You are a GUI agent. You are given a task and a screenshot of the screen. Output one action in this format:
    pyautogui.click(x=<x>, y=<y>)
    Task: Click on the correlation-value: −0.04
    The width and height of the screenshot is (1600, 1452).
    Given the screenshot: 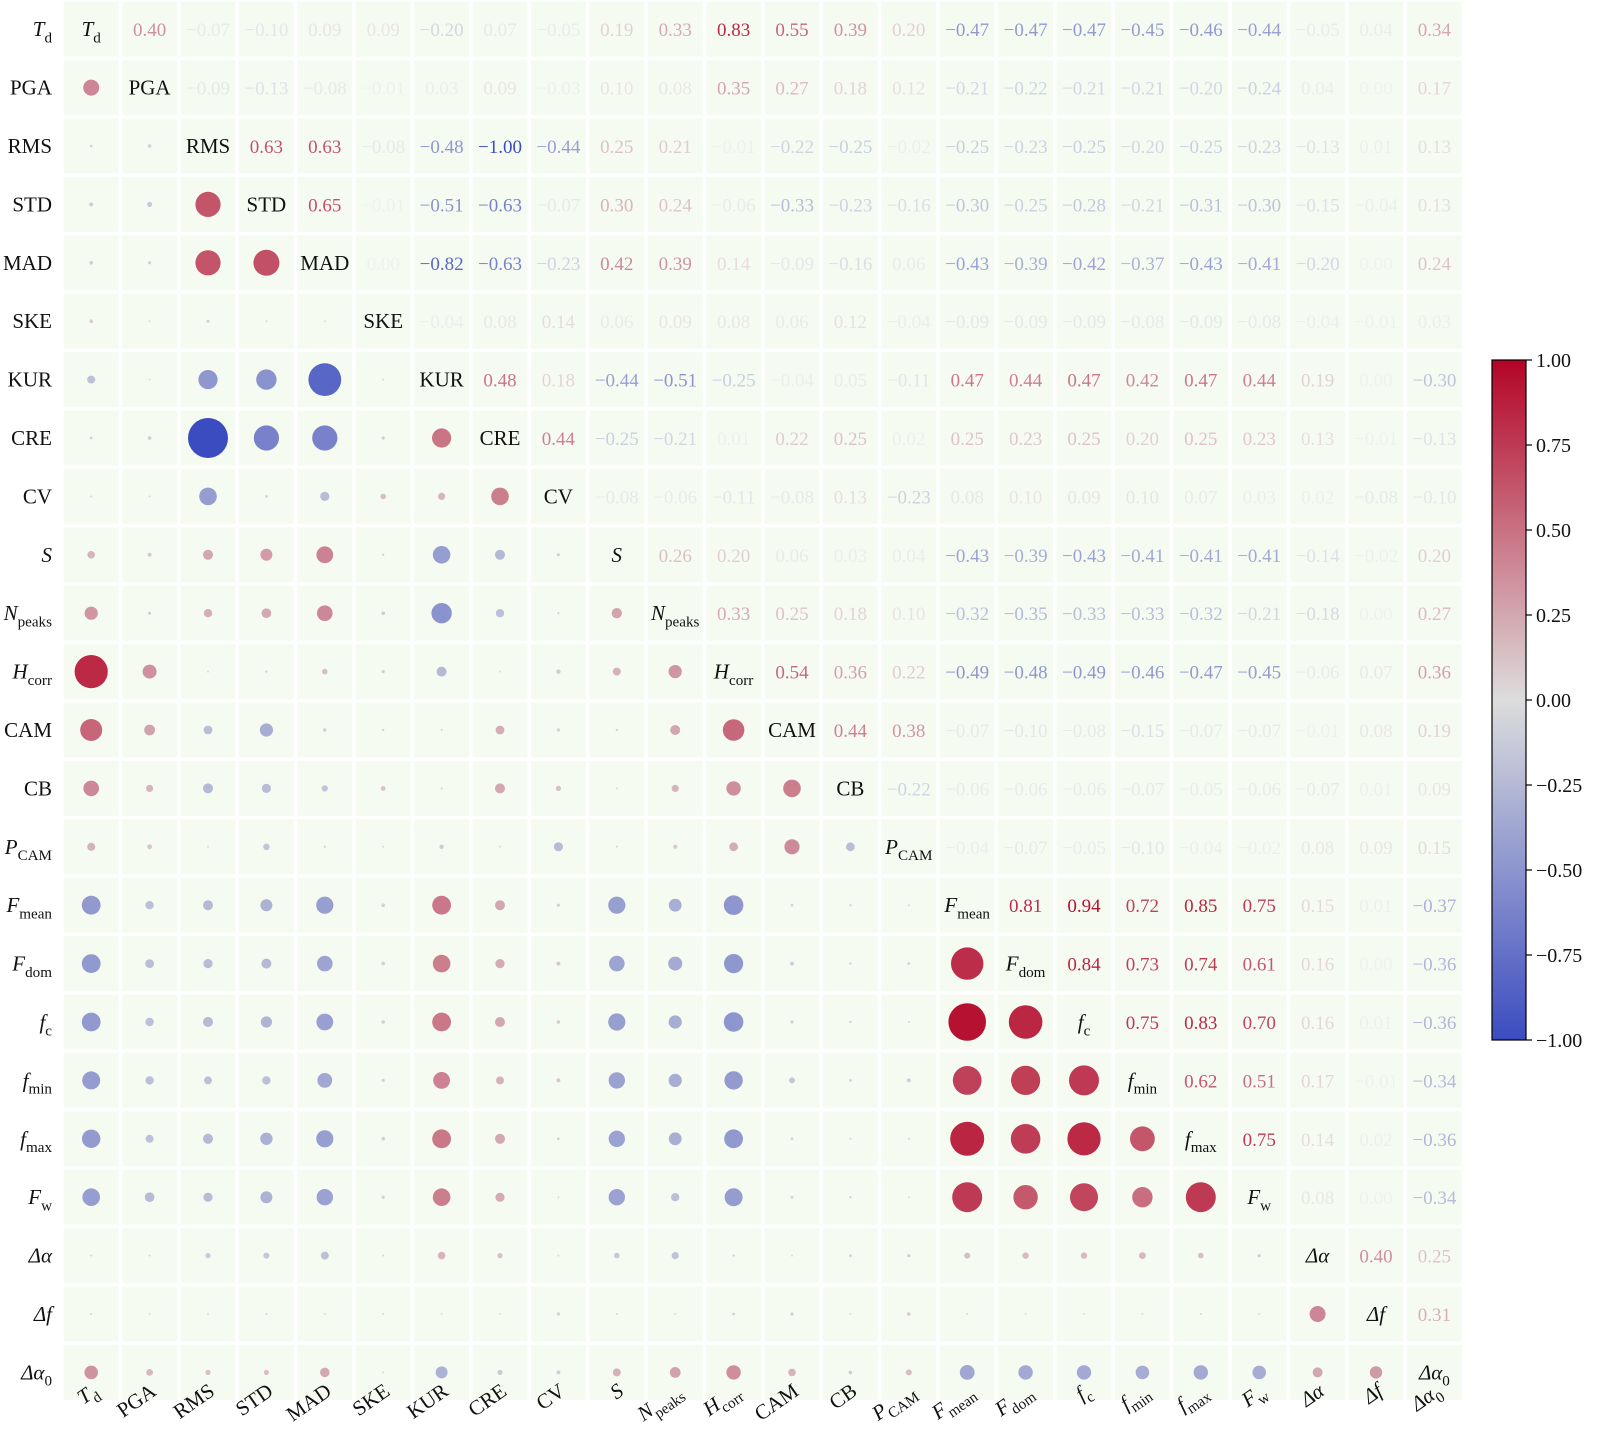 What is the action you would take?
    pyautogui.click(x=1376, y=205)
    